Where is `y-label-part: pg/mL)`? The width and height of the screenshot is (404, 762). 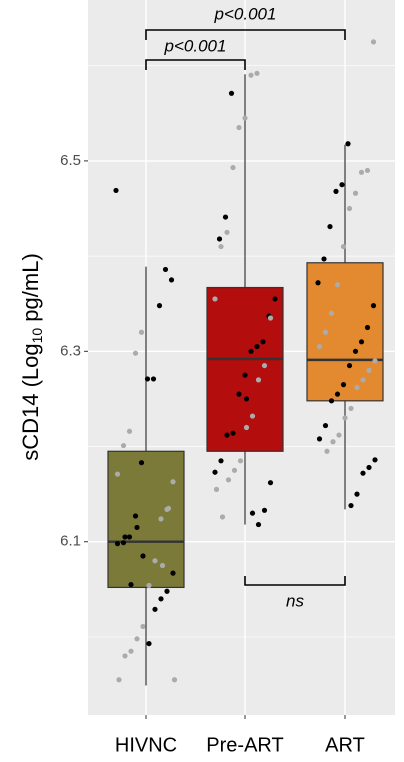
y-label-part: pg/mL) is located at coordinates (30, 290).